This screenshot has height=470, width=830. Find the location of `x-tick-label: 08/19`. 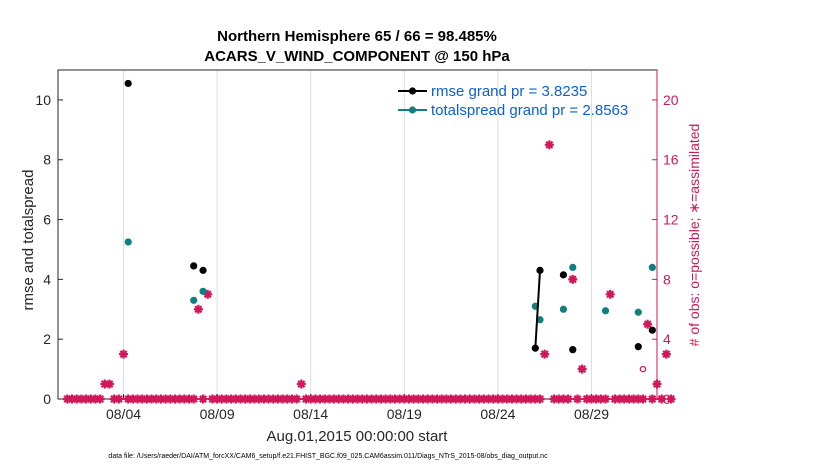

x-tick-label: 08/19 is located at coordinates (404, 414).